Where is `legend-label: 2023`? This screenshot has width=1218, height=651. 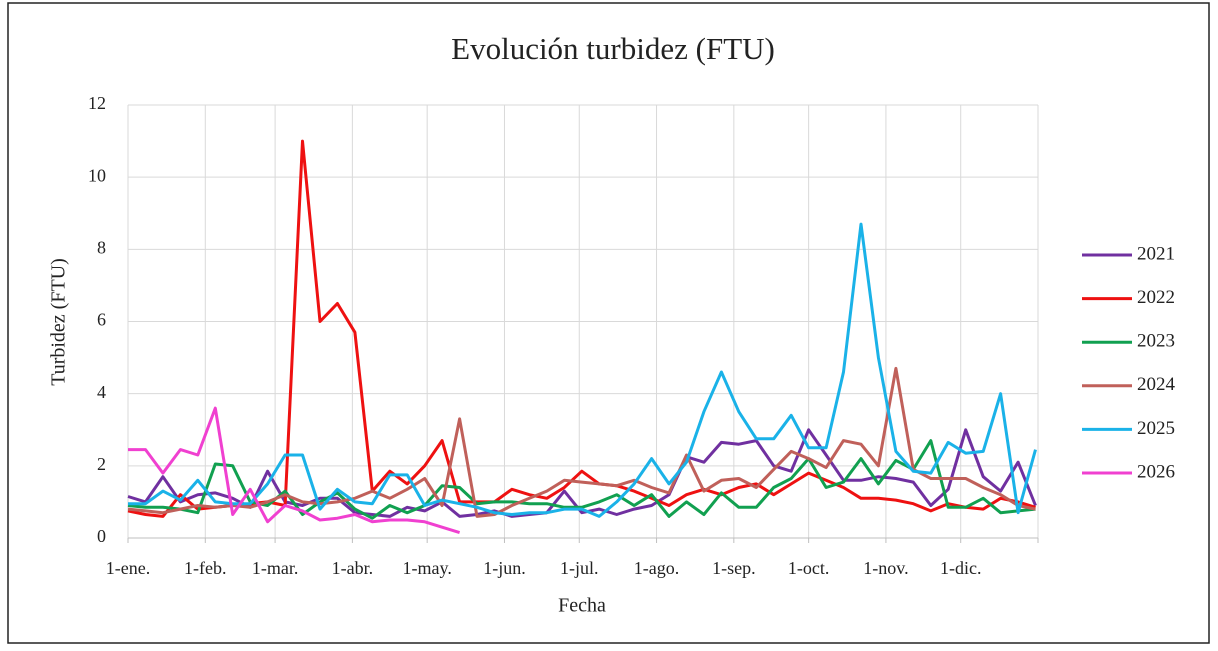
legend-label: 2023 is located at coordinates (1156, 341).